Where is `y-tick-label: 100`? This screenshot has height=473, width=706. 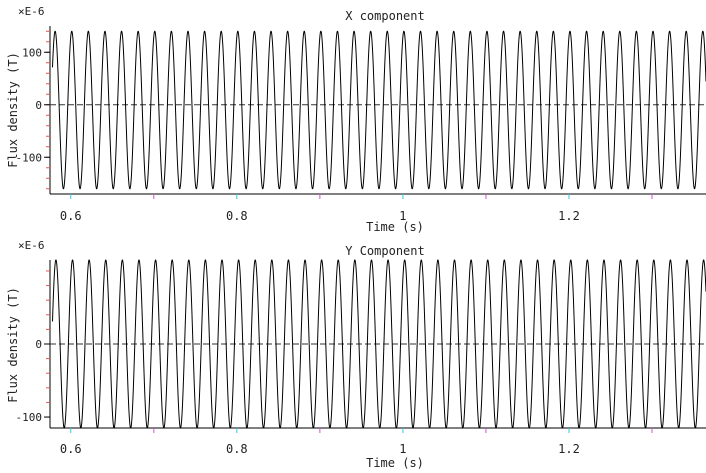 y-tick-label: 100 is located at coordinates (32, 52).